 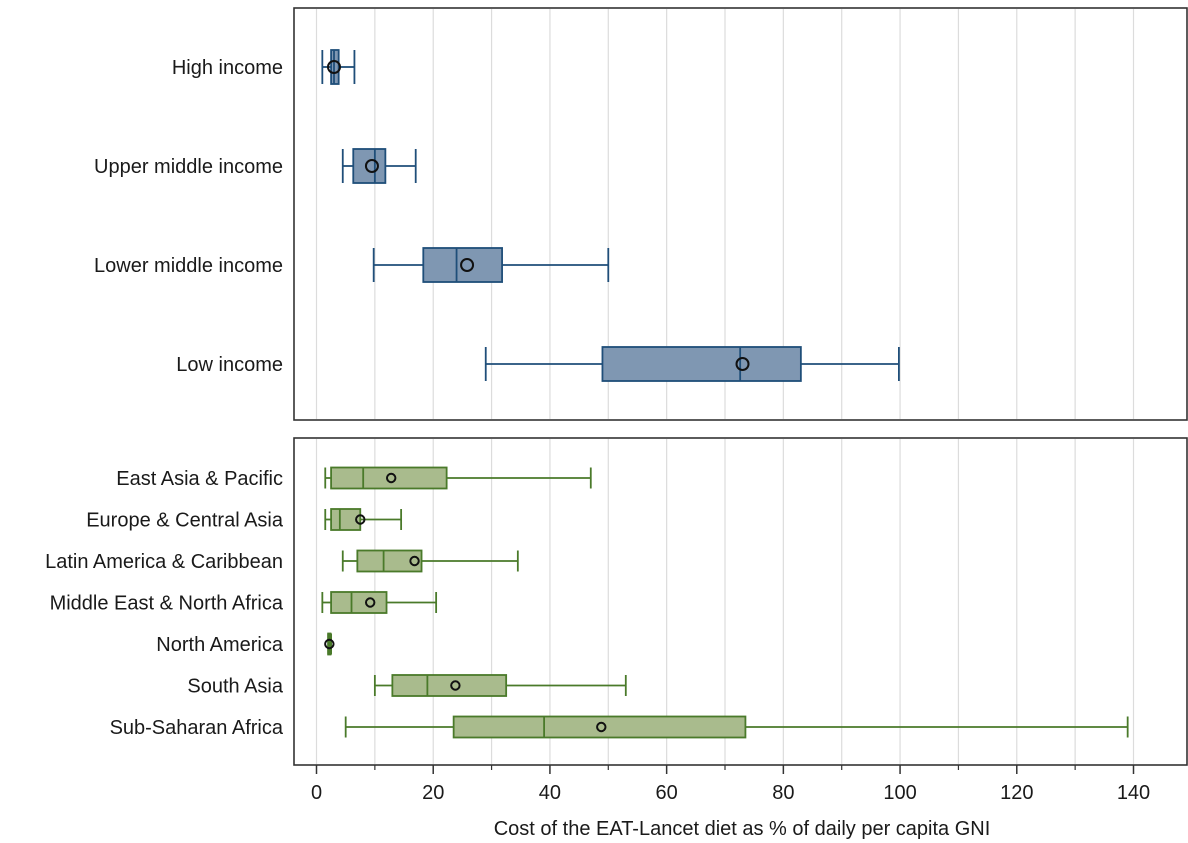 What do you see at coordinates (199, 479) in the screenshot?
I see `category-label: East Asia & Pacific` at bounding box center [199, 479].